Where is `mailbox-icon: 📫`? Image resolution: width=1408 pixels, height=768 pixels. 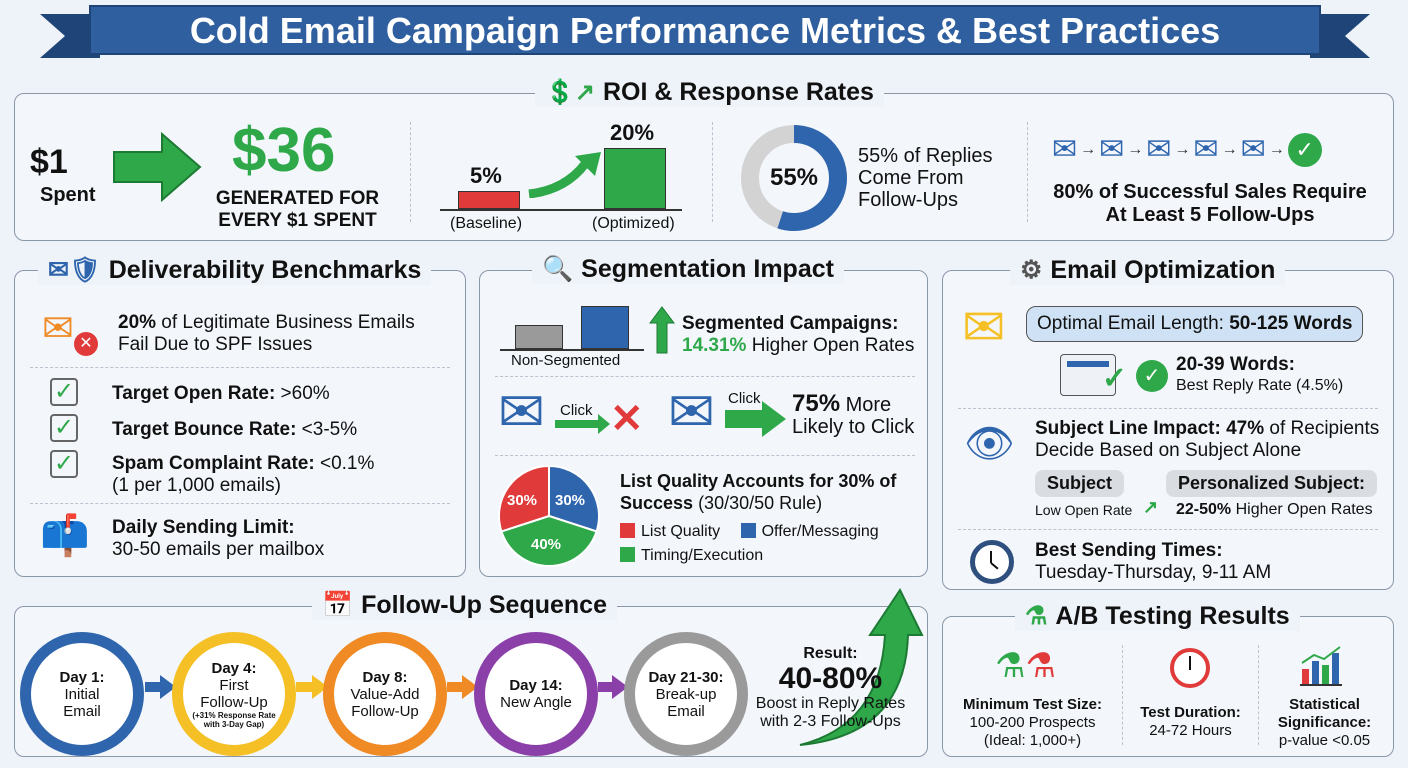
mailbox-icon: 📫 is located at coordinates (65, 536).